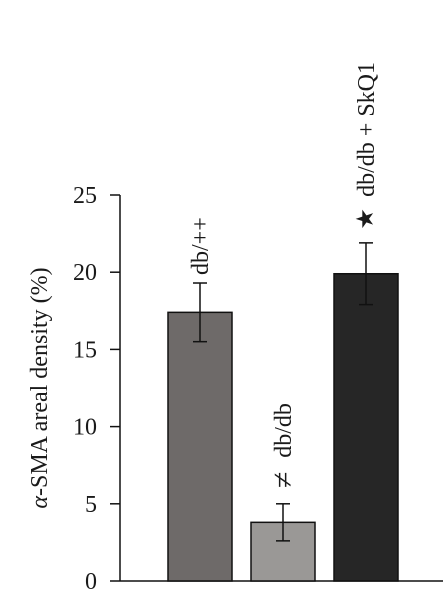 The height and width of the screenshot is (604, 443). I want to click on y-tick-label-10: 10, so click(85, 428).